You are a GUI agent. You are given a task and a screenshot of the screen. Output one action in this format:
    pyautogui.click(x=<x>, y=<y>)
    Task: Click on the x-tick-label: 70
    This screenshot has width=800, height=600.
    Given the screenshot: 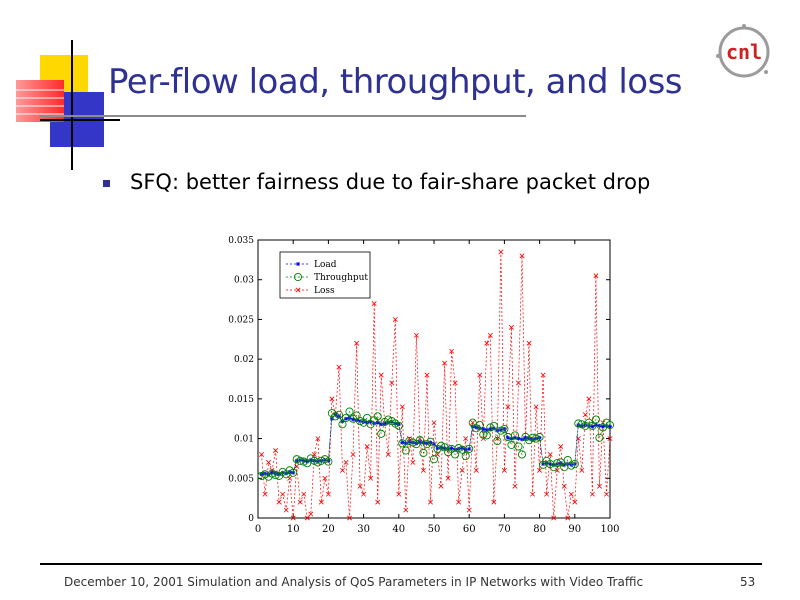 What is the action you would take?
    pyautogui.click(x=504, y=529)
    